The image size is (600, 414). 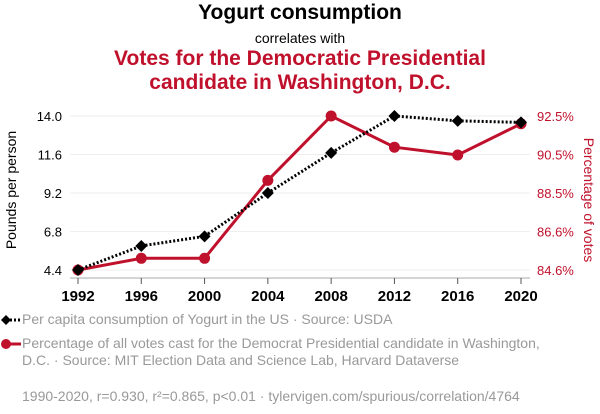 What do you see at coordinates (300, 58) in the screenshot?
I see `chart-title-secondary-line1: Votes for the Democratic Presidential` at bounding box center [300, 58].